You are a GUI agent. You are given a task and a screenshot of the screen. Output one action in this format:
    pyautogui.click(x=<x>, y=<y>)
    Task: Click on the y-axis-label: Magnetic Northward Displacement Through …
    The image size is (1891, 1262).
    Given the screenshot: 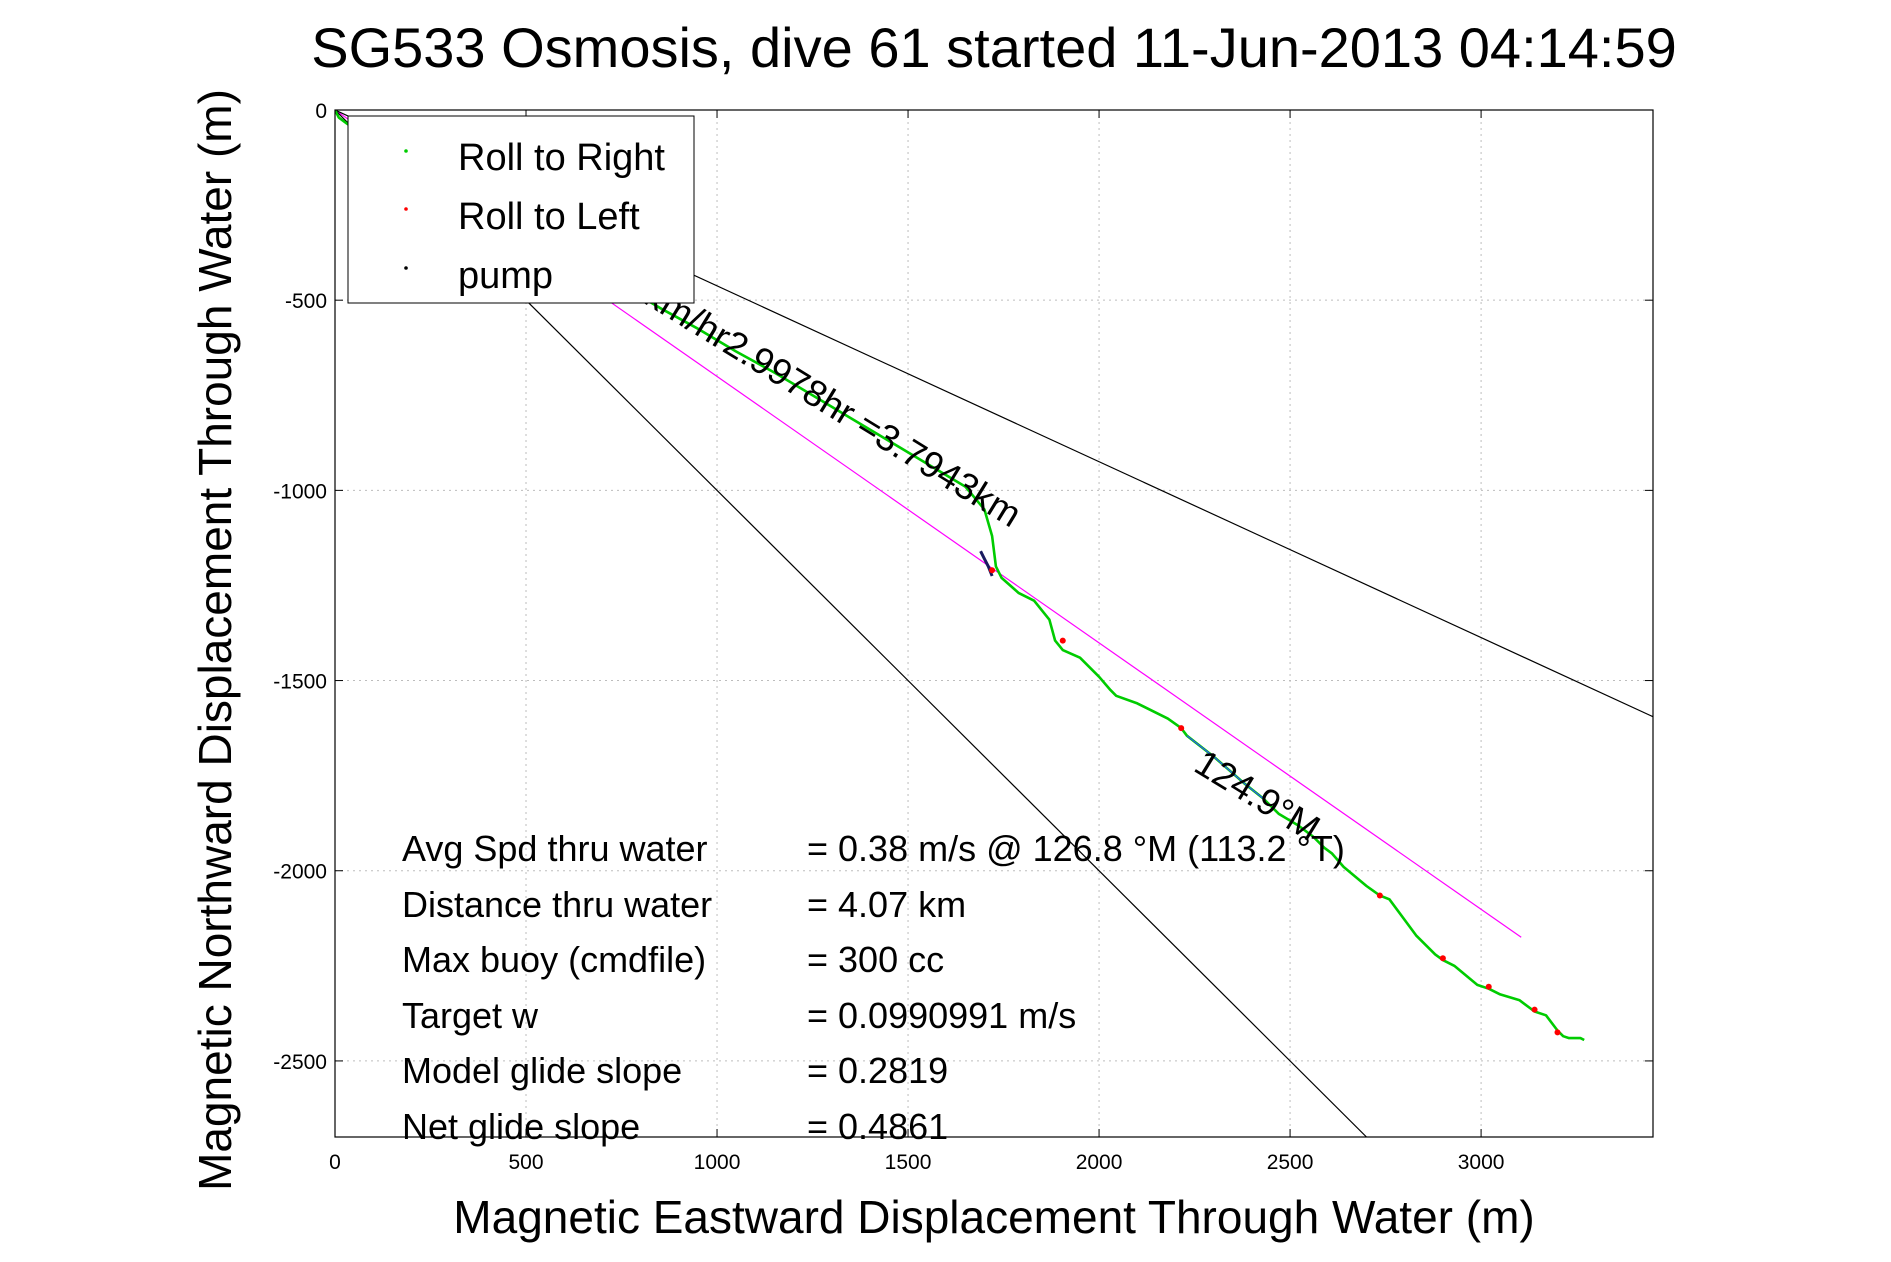 What is the action you would take?
    pyautogui.click(x=215, y=640)
    